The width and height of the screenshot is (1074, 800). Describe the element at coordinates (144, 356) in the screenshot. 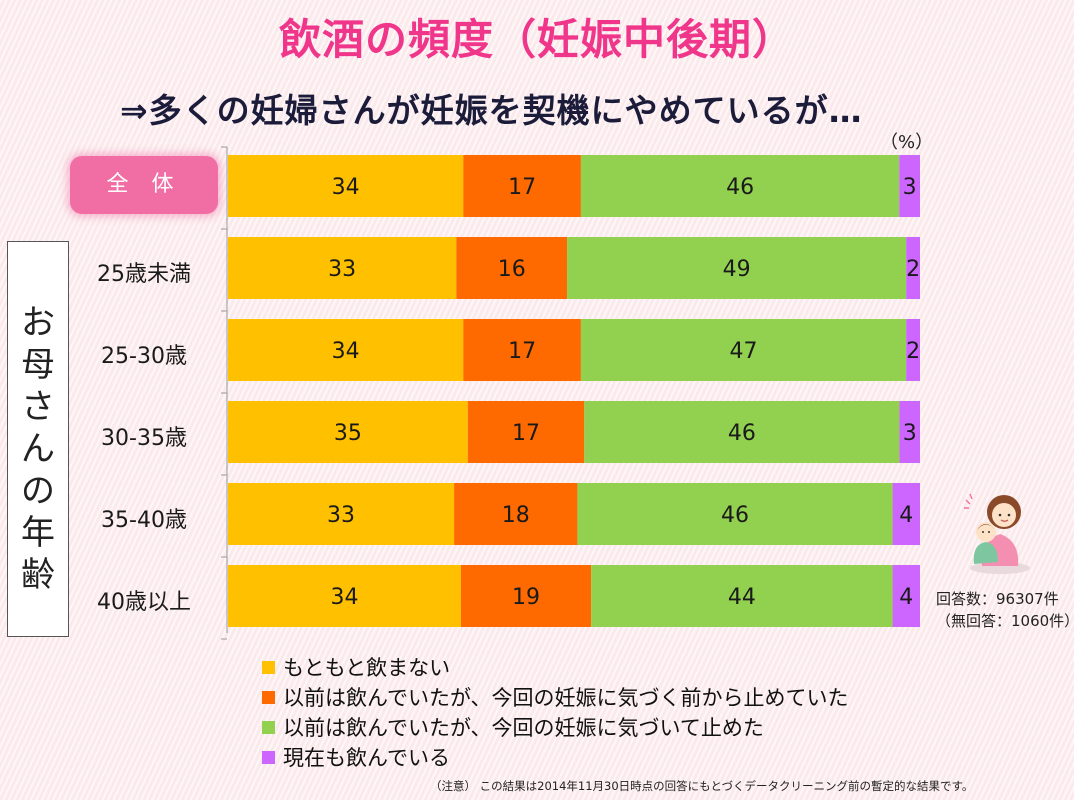

I see `category-label-25-30: 25-30歳` at that location.